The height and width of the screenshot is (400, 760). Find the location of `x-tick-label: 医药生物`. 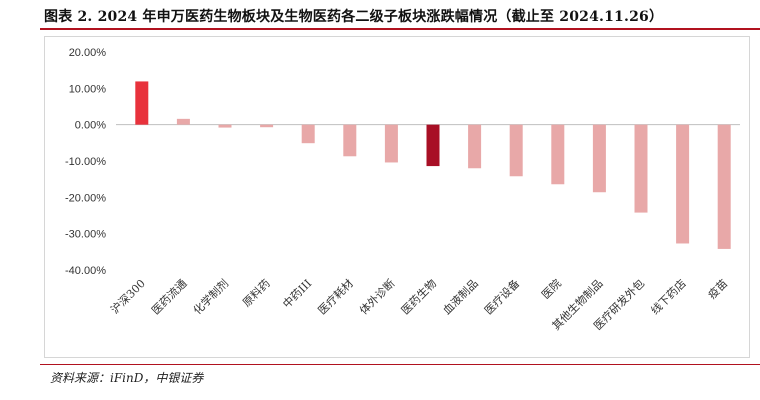

x-tick-label: 医药生物 is located at coordinates (418, 296).